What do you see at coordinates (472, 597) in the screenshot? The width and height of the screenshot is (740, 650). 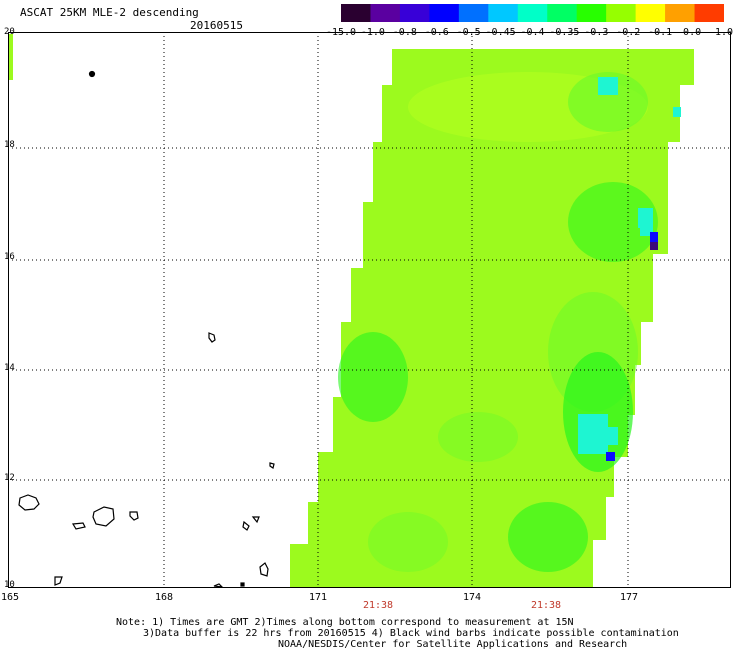 I see `lon-label: 174` at bounding box center [472, 597].